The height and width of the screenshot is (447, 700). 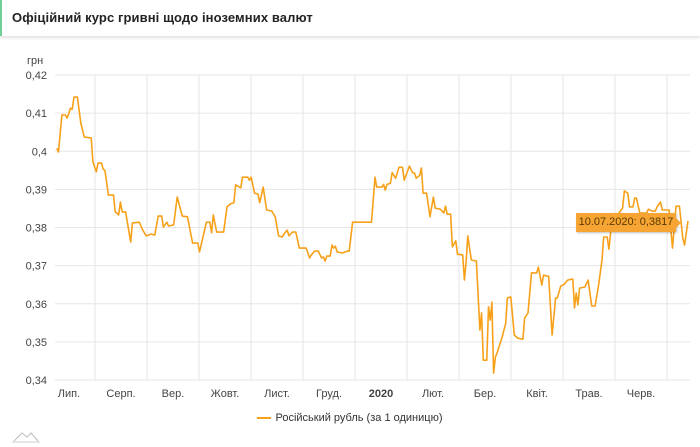 What do you see at coordinates (36, 305) in the screenshot?
I see `y-tick-label: 0,36` at bounding box center [36, 305].